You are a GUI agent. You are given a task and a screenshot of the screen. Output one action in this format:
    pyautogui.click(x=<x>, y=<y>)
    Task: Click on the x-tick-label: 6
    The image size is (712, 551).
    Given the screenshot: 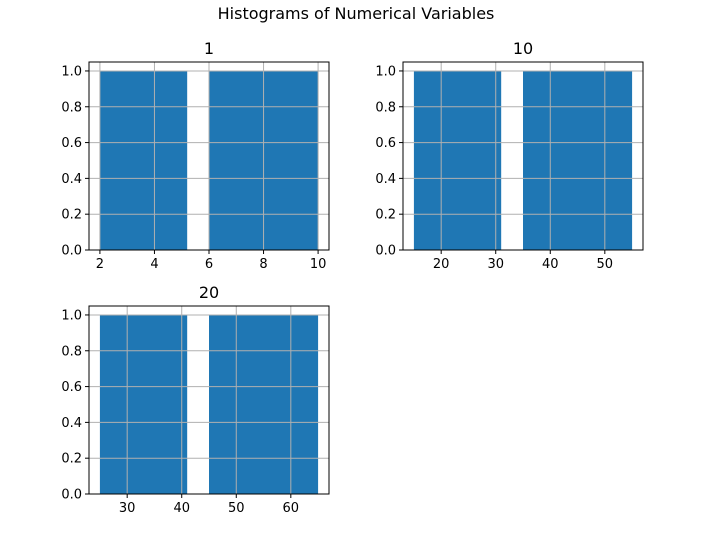 What is the action you would take?
    pyautogui.click(x=209, y=264)
    